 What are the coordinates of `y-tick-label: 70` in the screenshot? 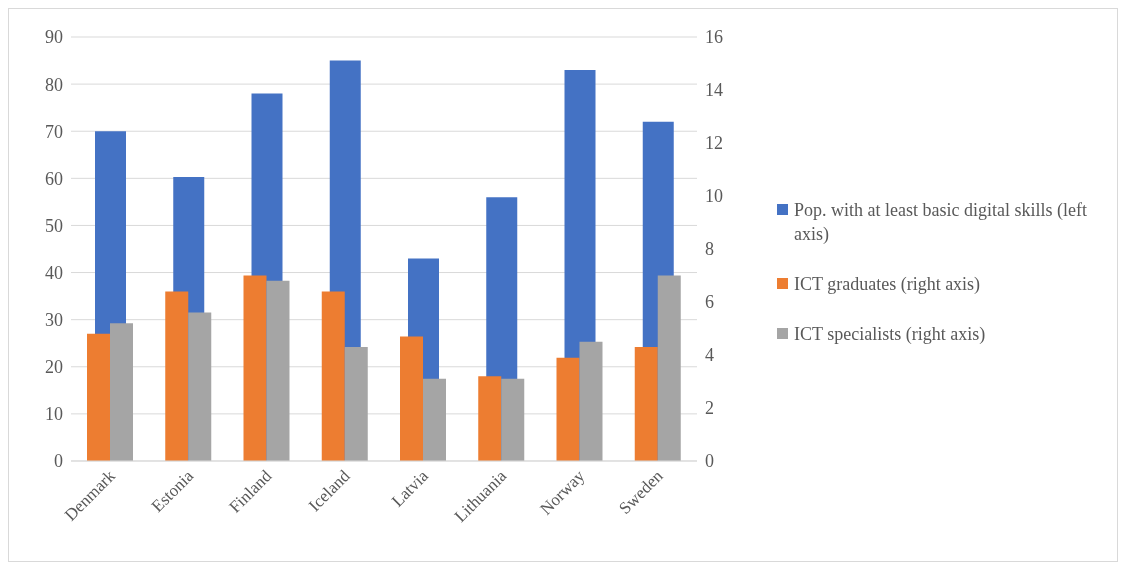 It's located at (54, 131).